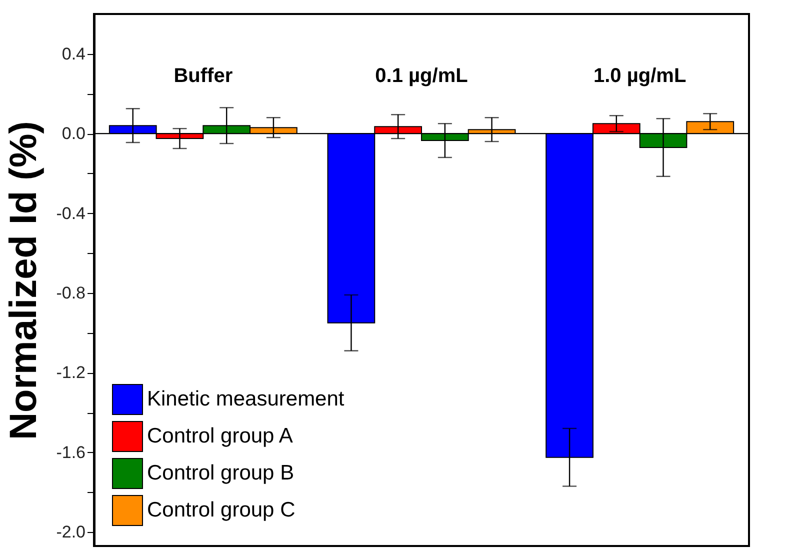 This screenshot has height=556, width=803. I want to click on legend-label: Control group C, so click(221, 510).